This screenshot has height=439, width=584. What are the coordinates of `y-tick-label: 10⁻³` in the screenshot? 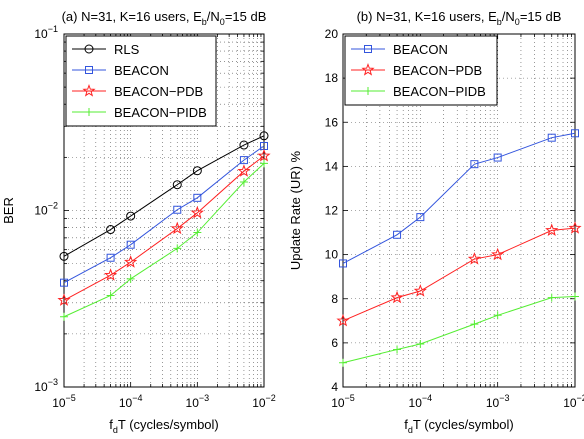 It's located at (46, 385).